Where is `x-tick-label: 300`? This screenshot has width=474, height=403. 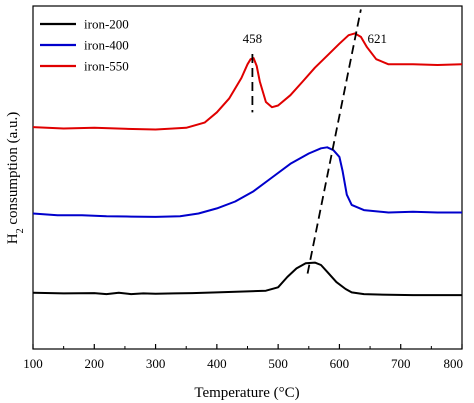 x-tick-label: 300 is located at coordinates (156, 363).